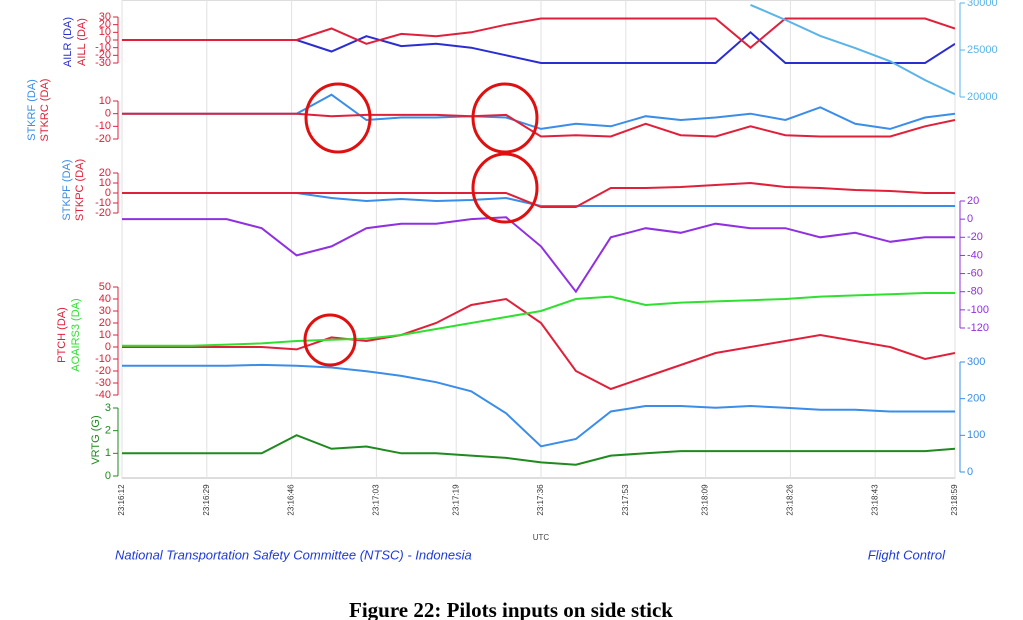 The image size is (1023, 620). What do you see at coordinates (907, 554) in the screenshot?
I see `footer-right: Flight Control` at bounding box center [907, 554].